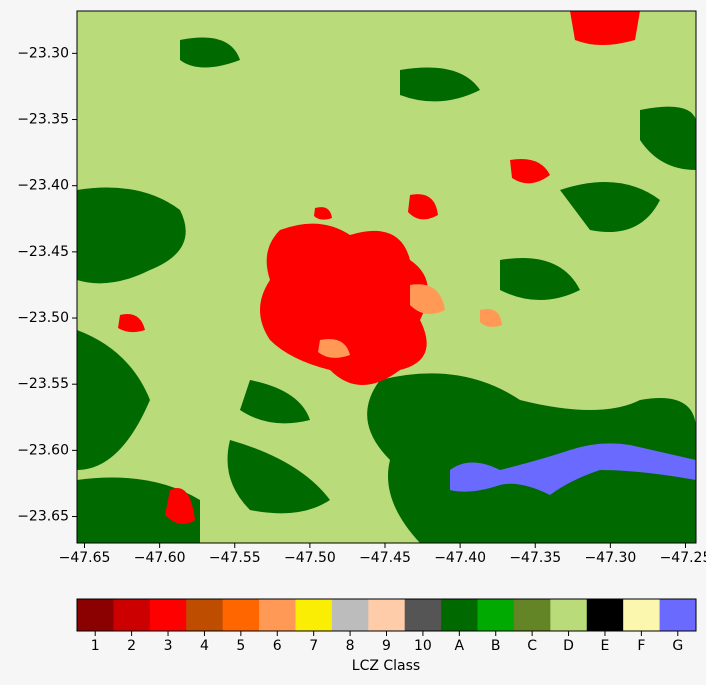  What do you see at coordinates (535, 558) in the screenshot?
I see `x-tick-label: −47.35` at bounding box center [535, 558].